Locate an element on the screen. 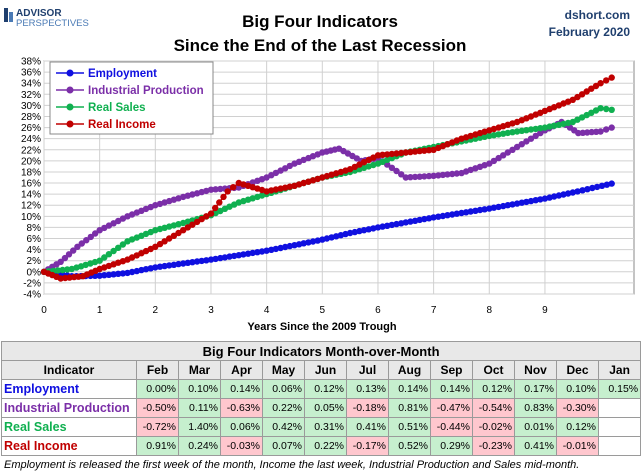  row-label-industrial: Industrial Production is located at coordinates (69, 408).